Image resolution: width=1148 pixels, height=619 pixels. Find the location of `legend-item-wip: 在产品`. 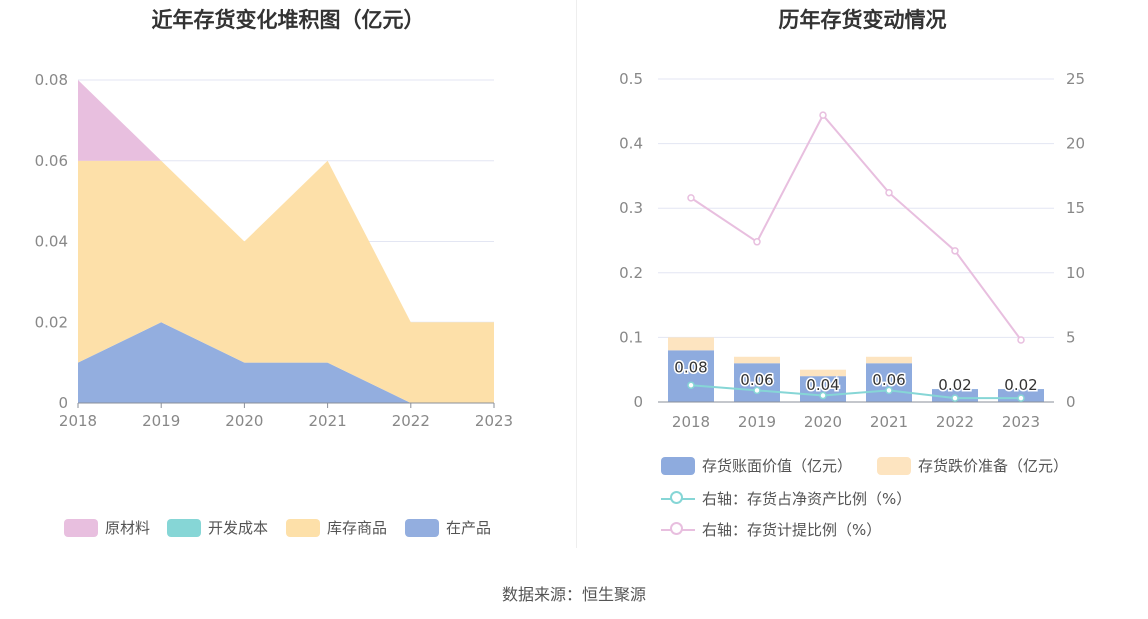

legend-item-wip: 在产品 is located at coordinates (448, 527).